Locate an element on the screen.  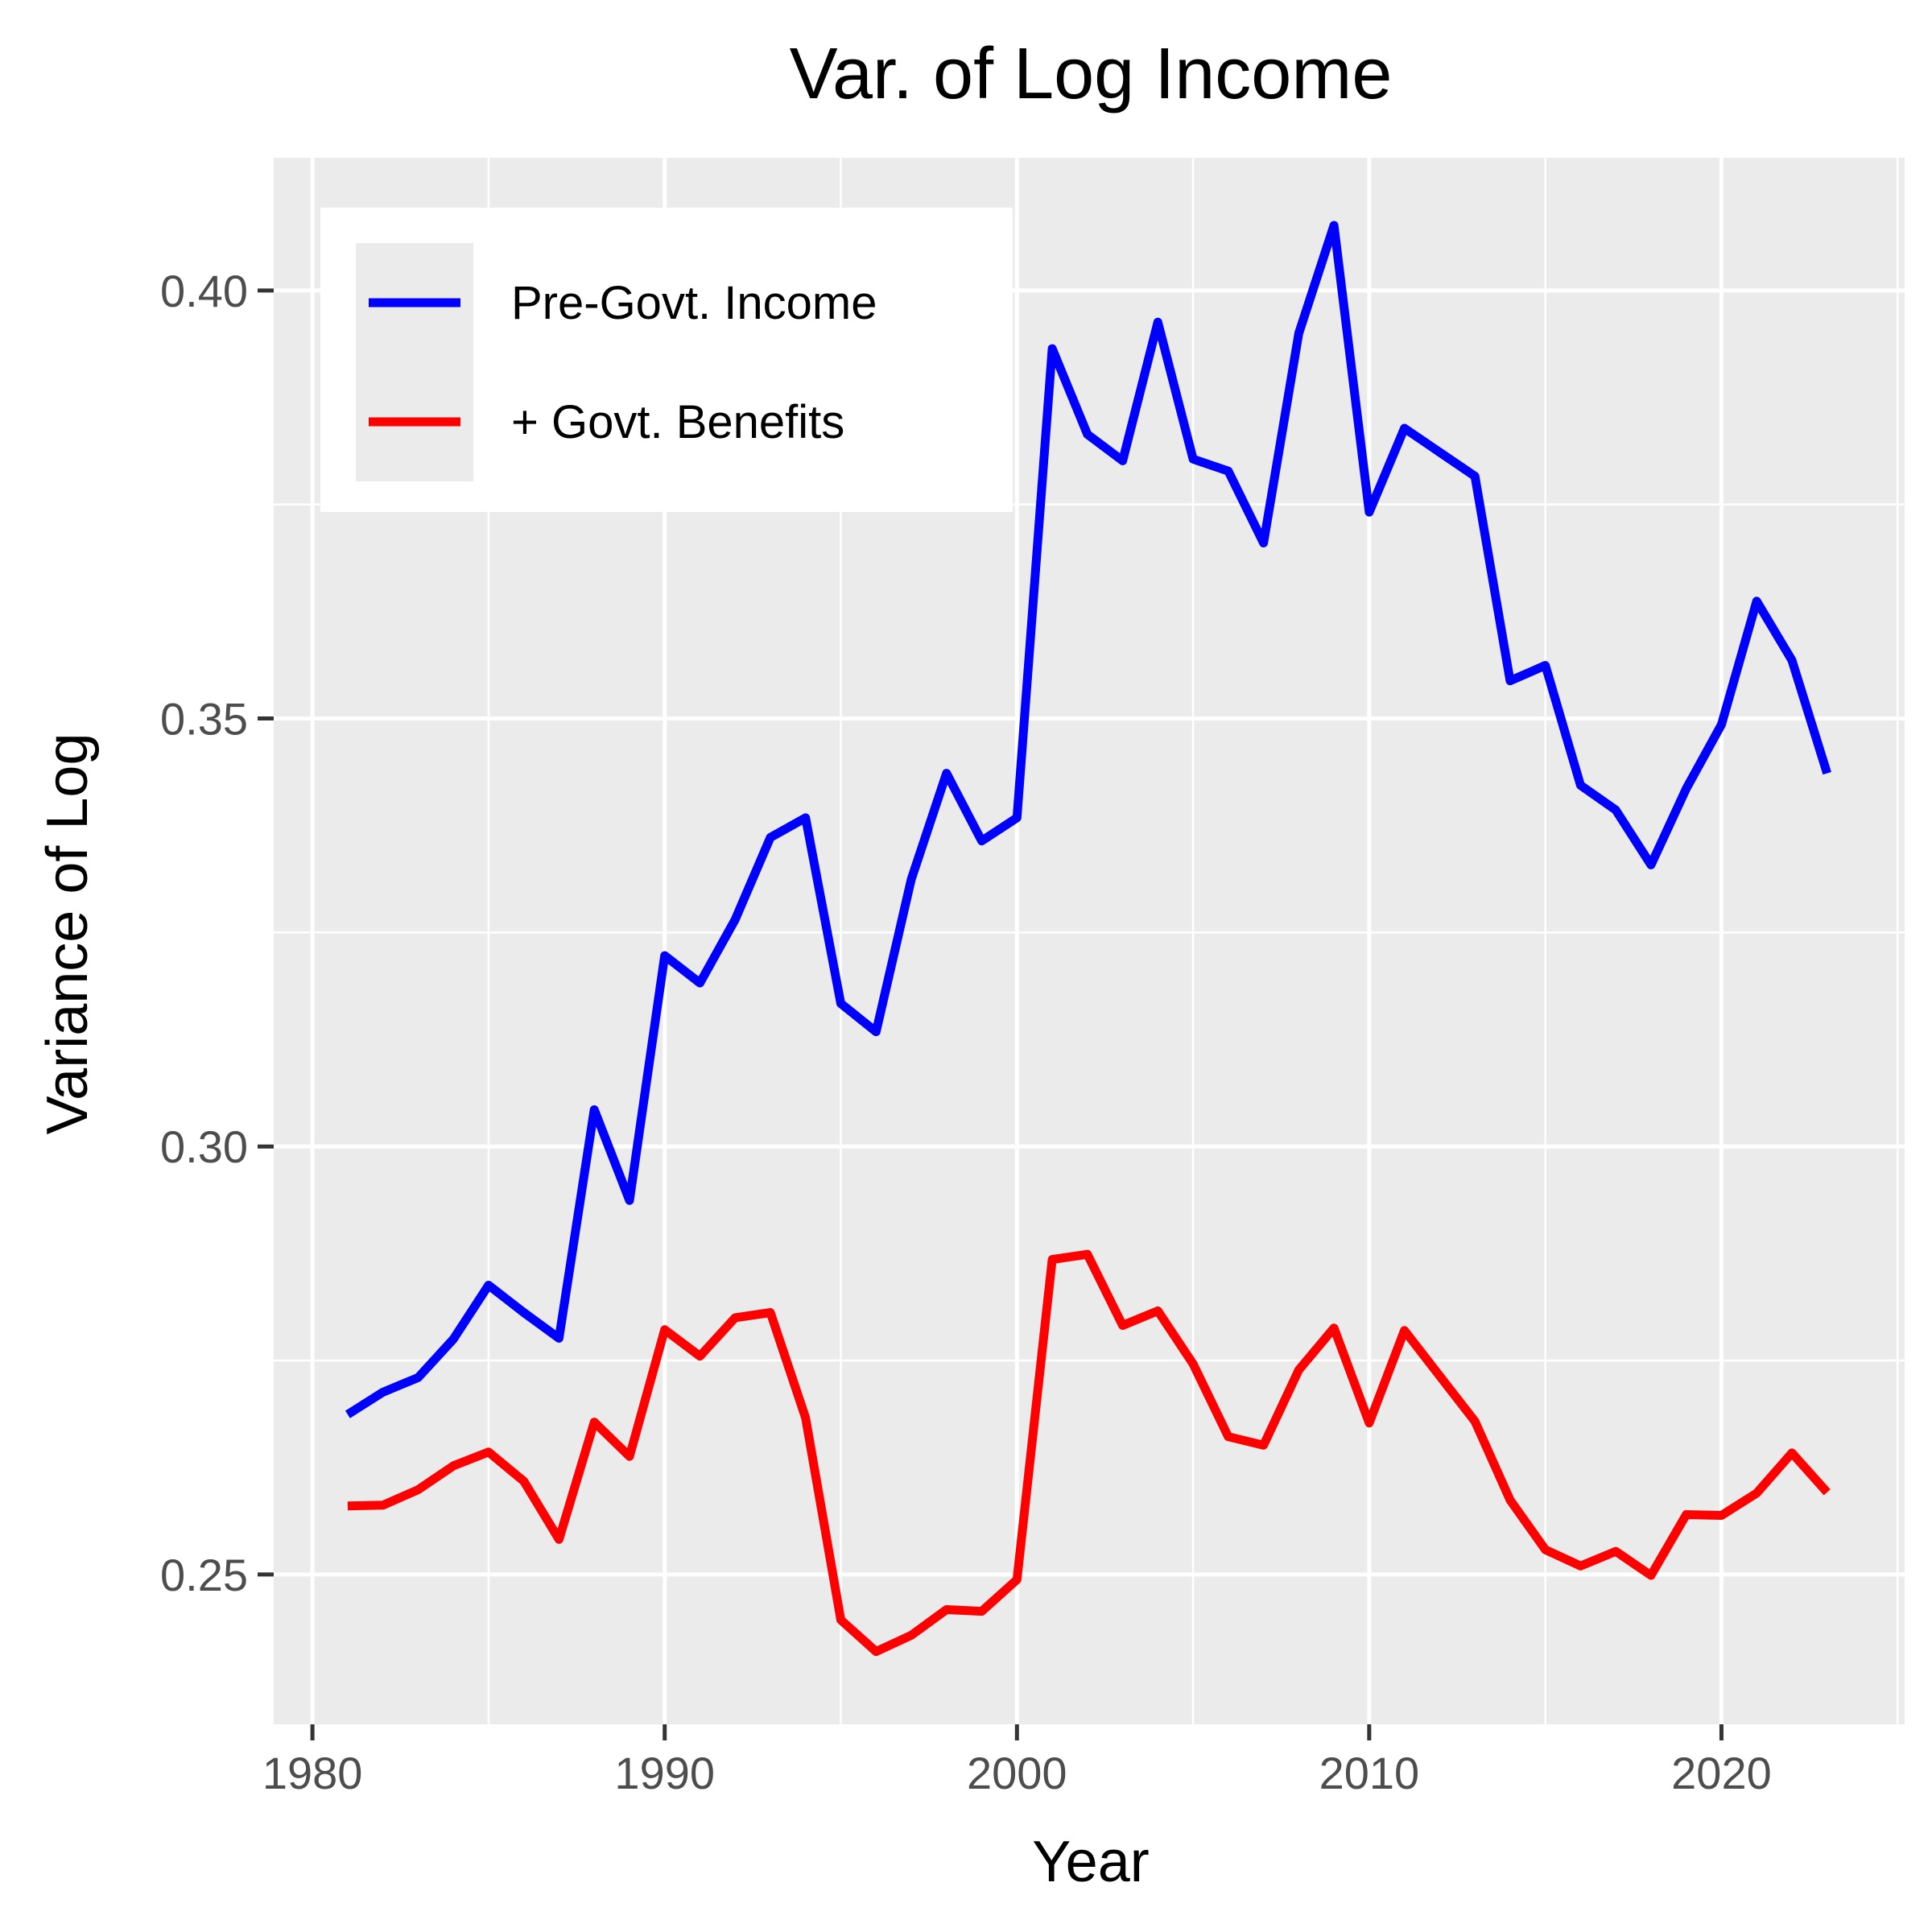
x-tick-label: 2020 is located at coordinates (1721, 1773).